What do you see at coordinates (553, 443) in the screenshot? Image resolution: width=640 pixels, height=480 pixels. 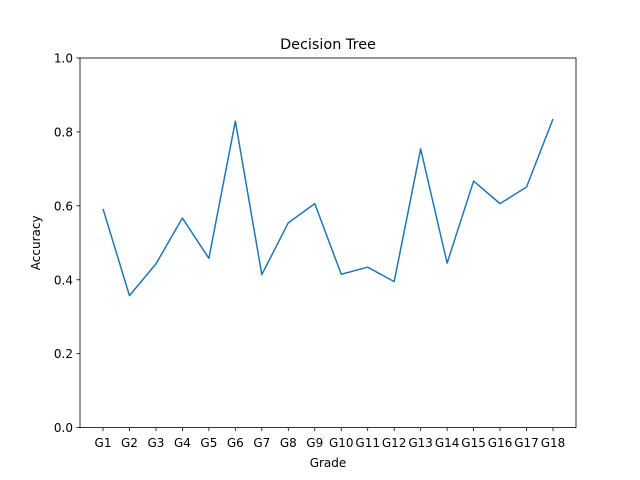 I see `x-tick-label: G18` at bounding box center [553, 443].